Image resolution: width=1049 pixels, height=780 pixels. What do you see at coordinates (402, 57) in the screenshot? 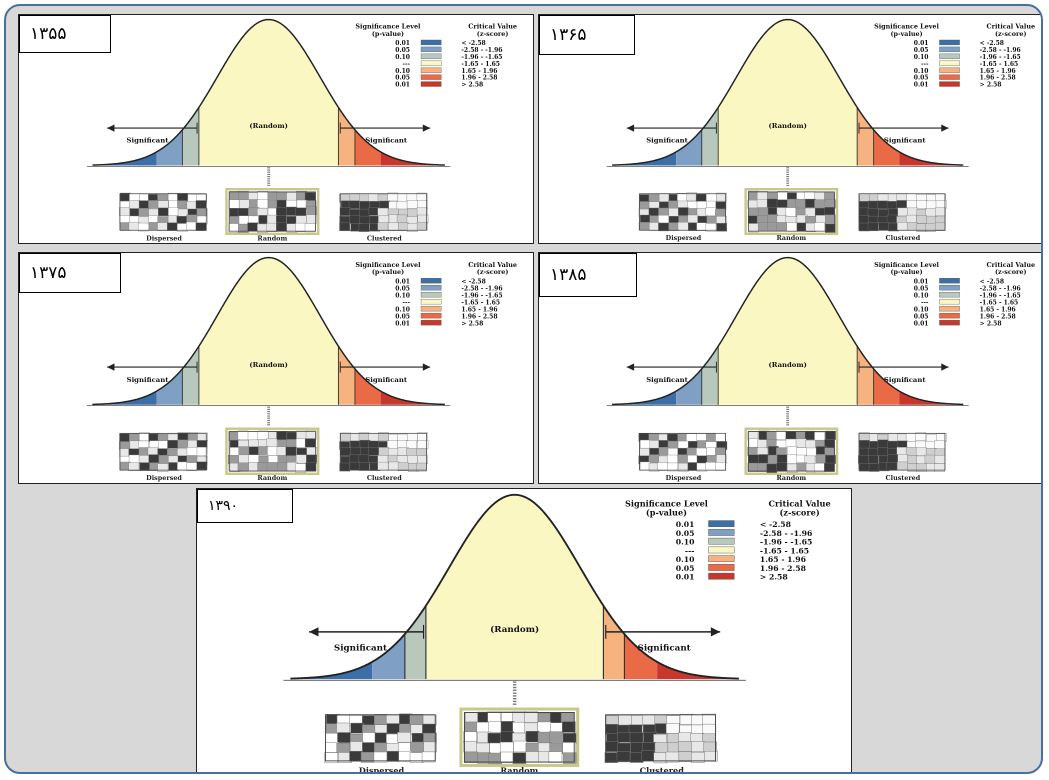
I see `legend-p-value: 0.10` at bounding box center [402, 57].